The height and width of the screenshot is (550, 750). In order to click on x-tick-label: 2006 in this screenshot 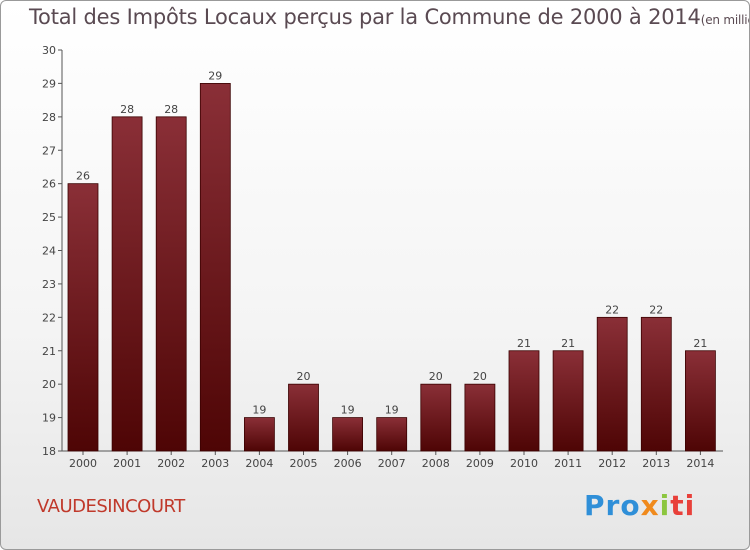, I will do `click(348, 463)`.